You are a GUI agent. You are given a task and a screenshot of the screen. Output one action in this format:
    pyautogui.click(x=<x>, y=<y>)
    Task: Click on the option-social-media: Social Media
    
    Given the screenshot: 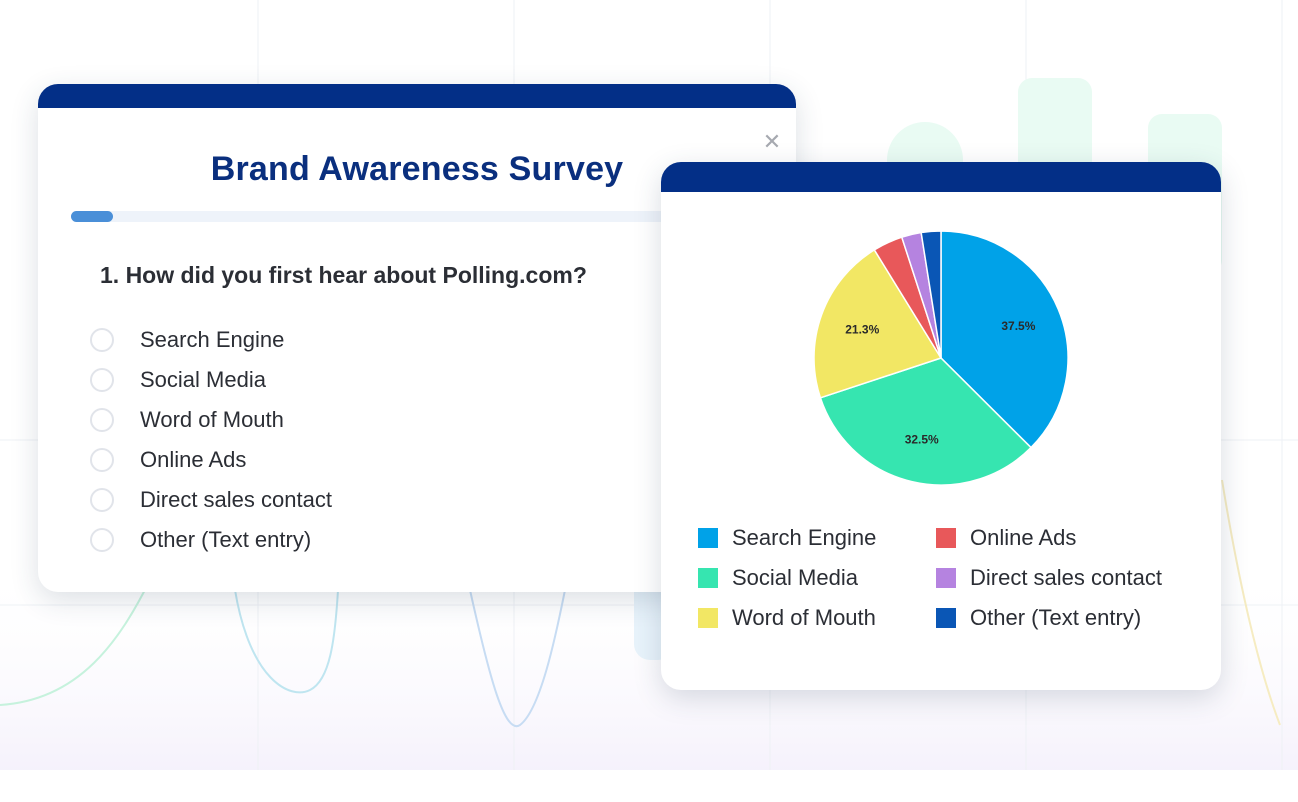 What is the action you would take?
    pyautogui.click(x=211, y=380)
    